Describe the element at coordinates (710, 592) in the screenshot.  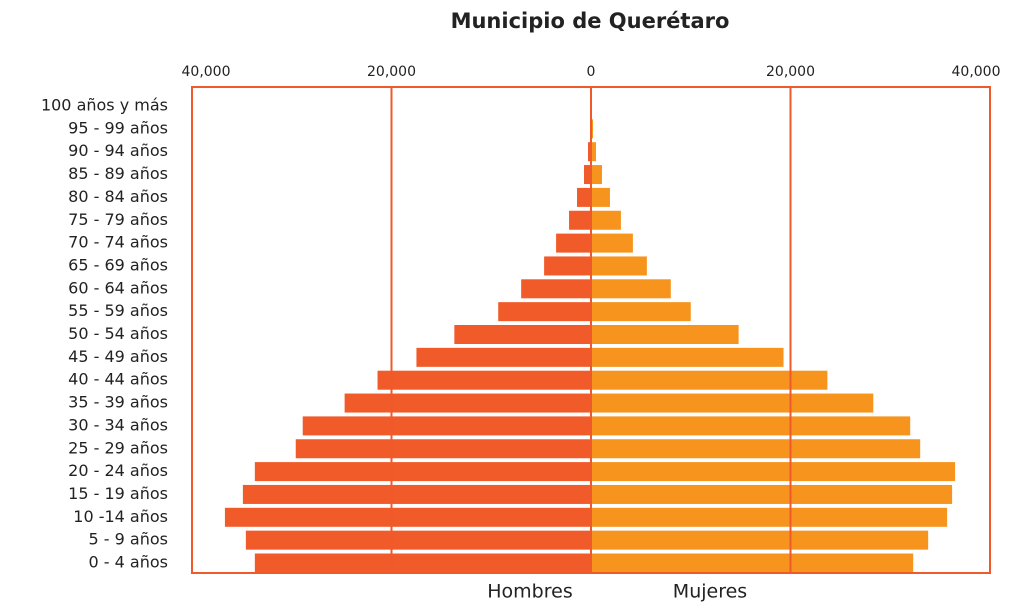
I see `legend-label: Mujeres` at that location.